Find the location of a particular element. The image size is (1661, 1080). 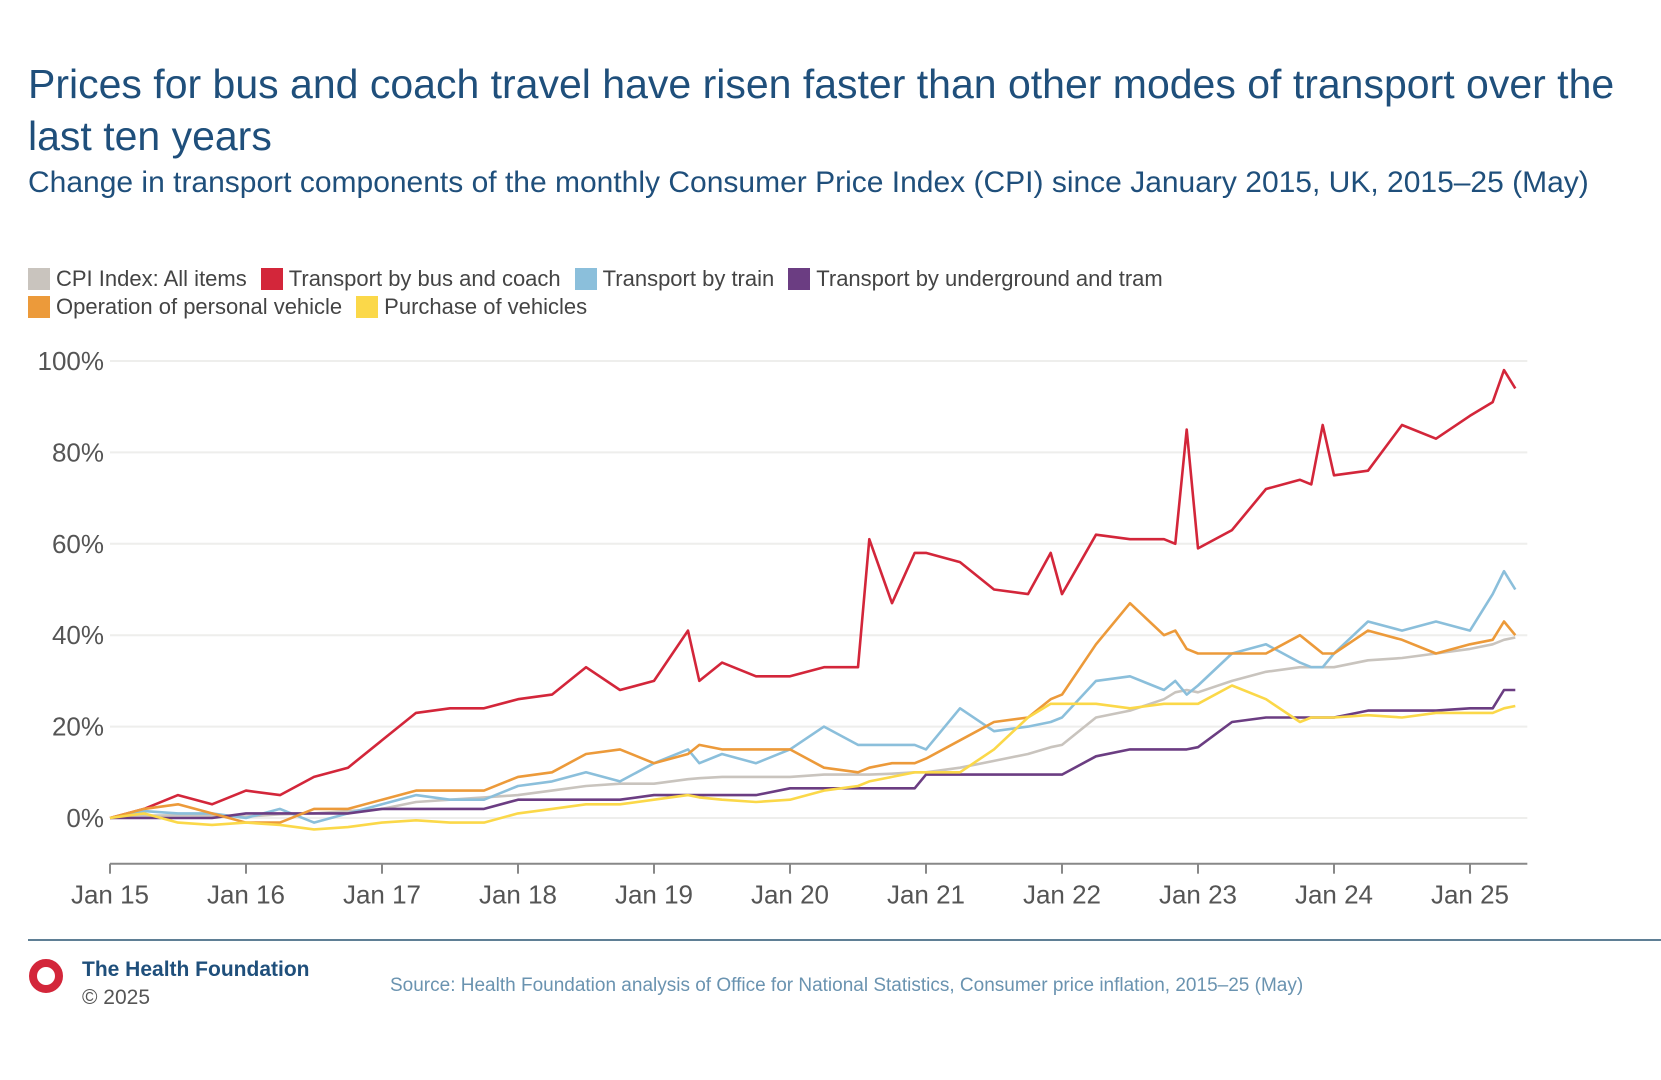

copyright: © 2025 is located at coordinates (116, 997).